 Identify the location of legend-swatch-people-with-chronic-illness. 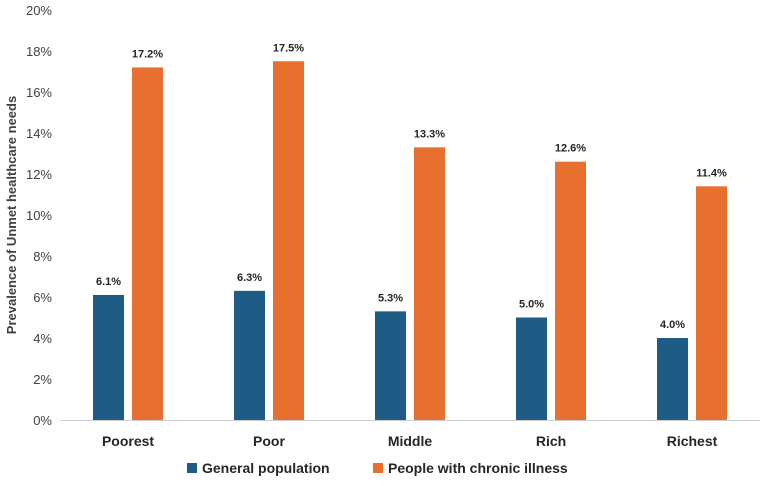
(378, 468).